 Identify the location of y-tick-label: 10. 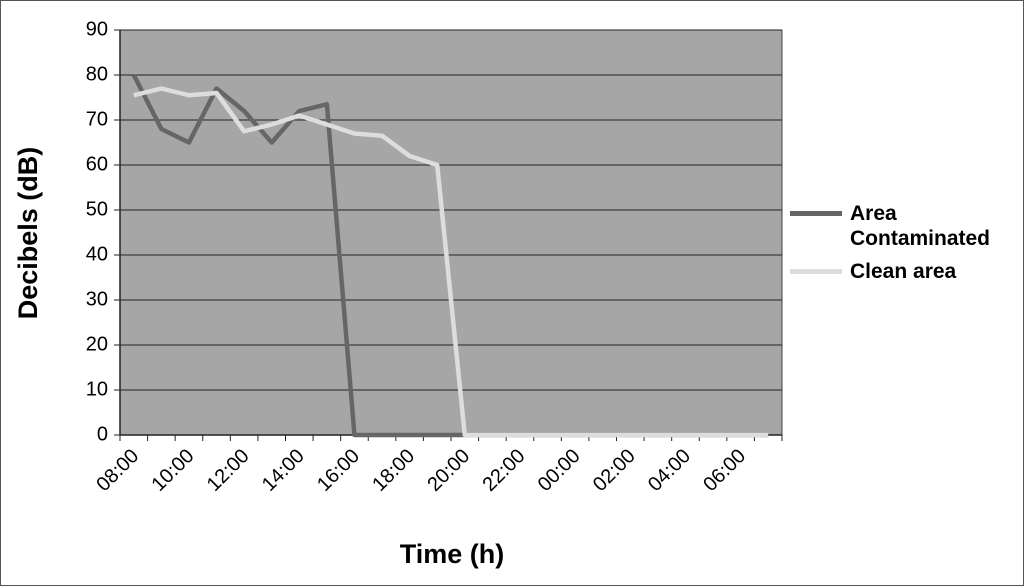
(97, 389).